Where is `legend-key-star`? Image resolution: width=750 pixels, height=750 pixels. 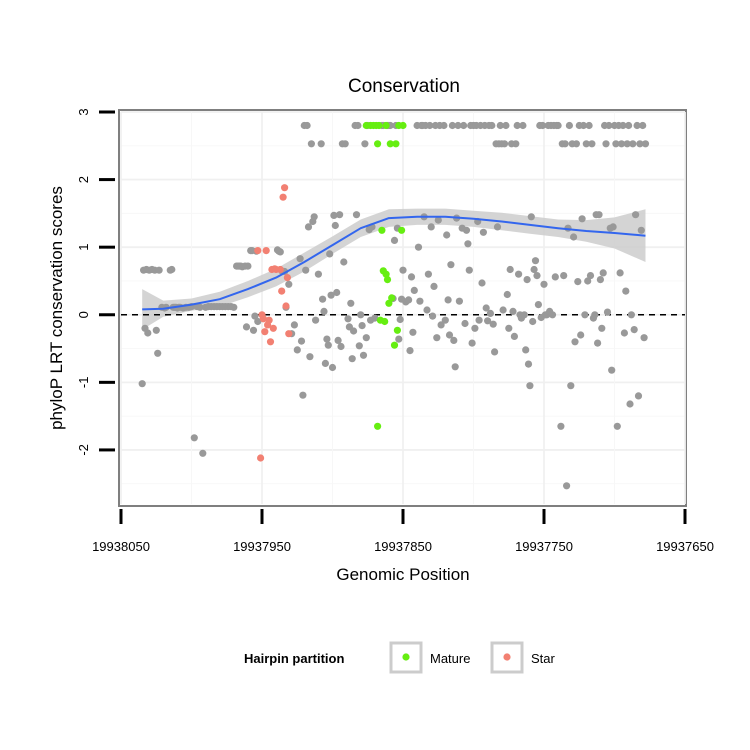 legend-key-star is located at coordinates (507, 657).